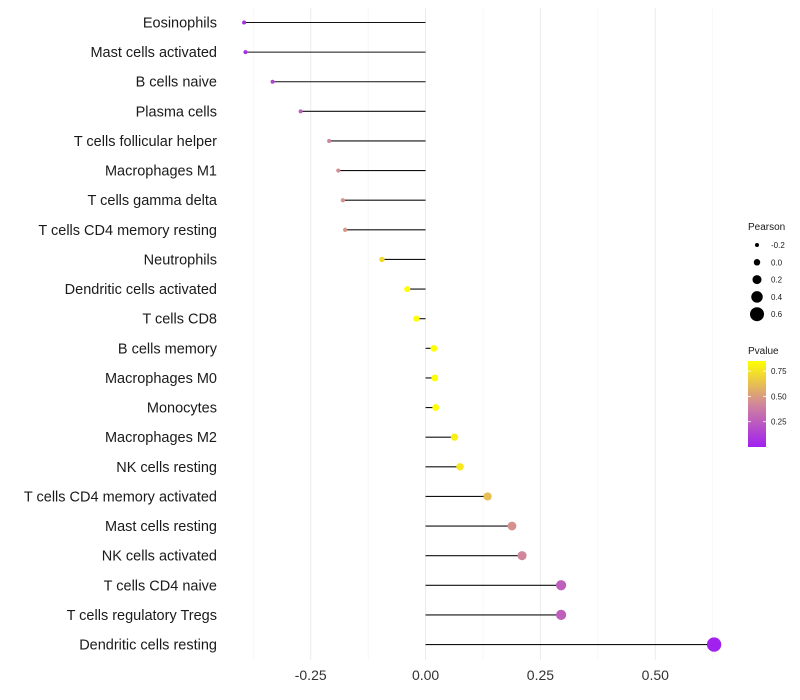  Describe the element at coordinates (161, 379) in the screenshot. I see `category-label: Macrophages M0` at that location.